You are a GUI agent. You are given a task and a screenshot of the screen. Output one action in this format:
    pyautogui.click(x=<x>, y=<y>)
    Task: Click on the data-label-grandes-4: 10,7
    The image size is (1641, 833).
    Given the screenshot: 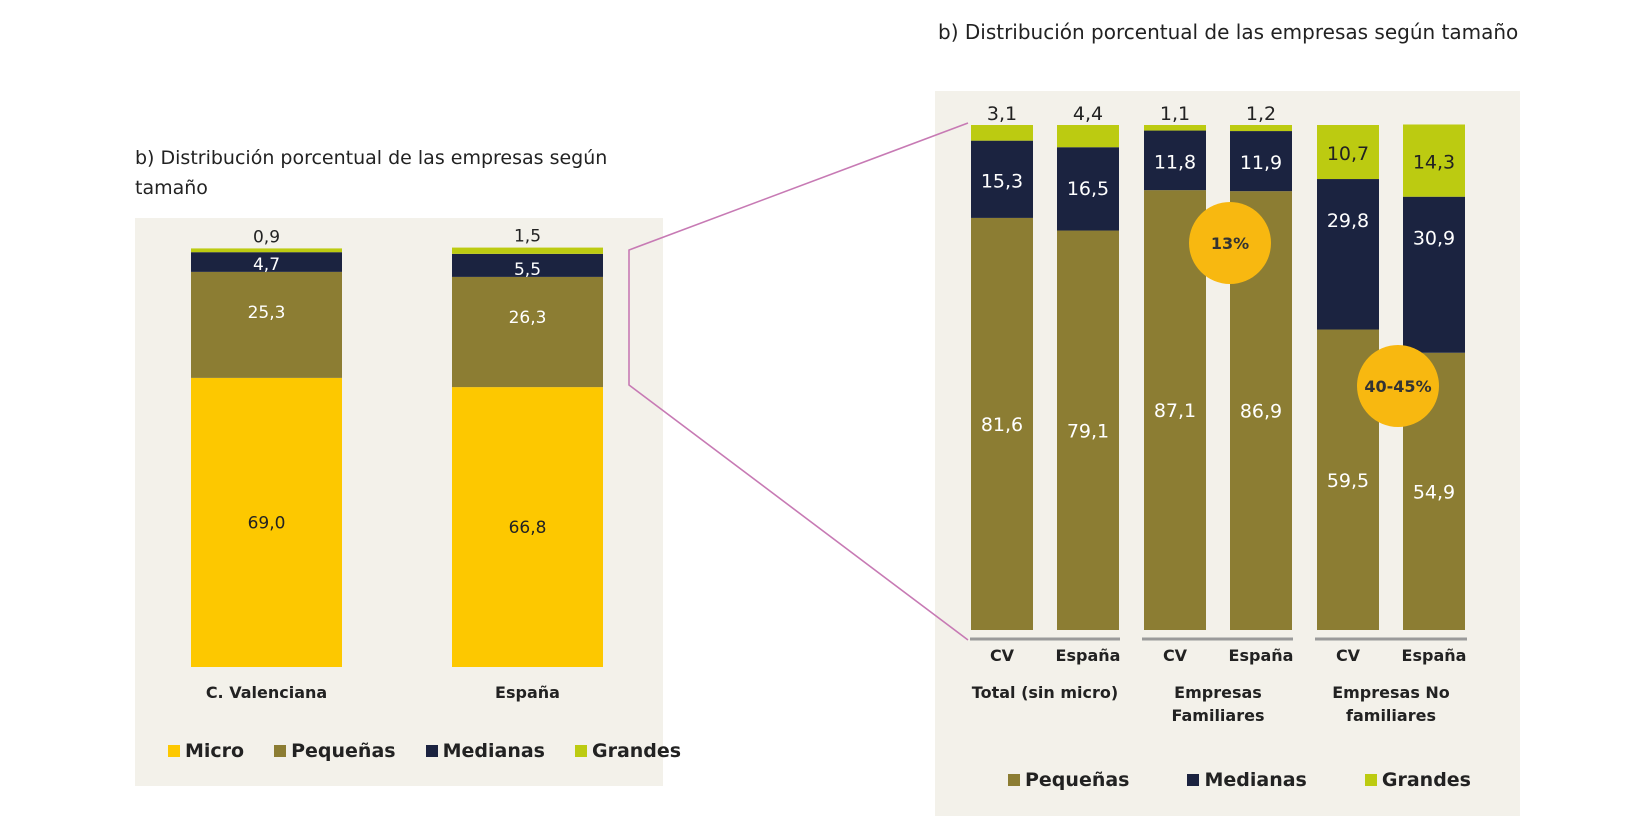 What is the action you would take?
    pyautogui.click(x=1348, y=154)
    